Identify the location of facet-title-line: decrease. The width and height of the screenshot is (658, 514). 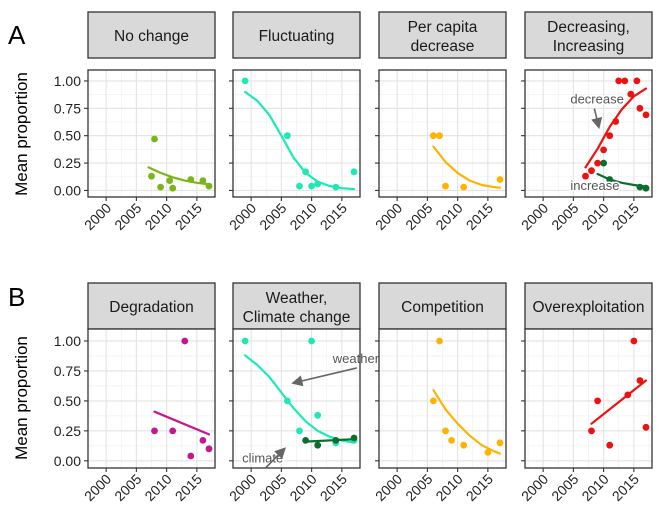
(443, 46).